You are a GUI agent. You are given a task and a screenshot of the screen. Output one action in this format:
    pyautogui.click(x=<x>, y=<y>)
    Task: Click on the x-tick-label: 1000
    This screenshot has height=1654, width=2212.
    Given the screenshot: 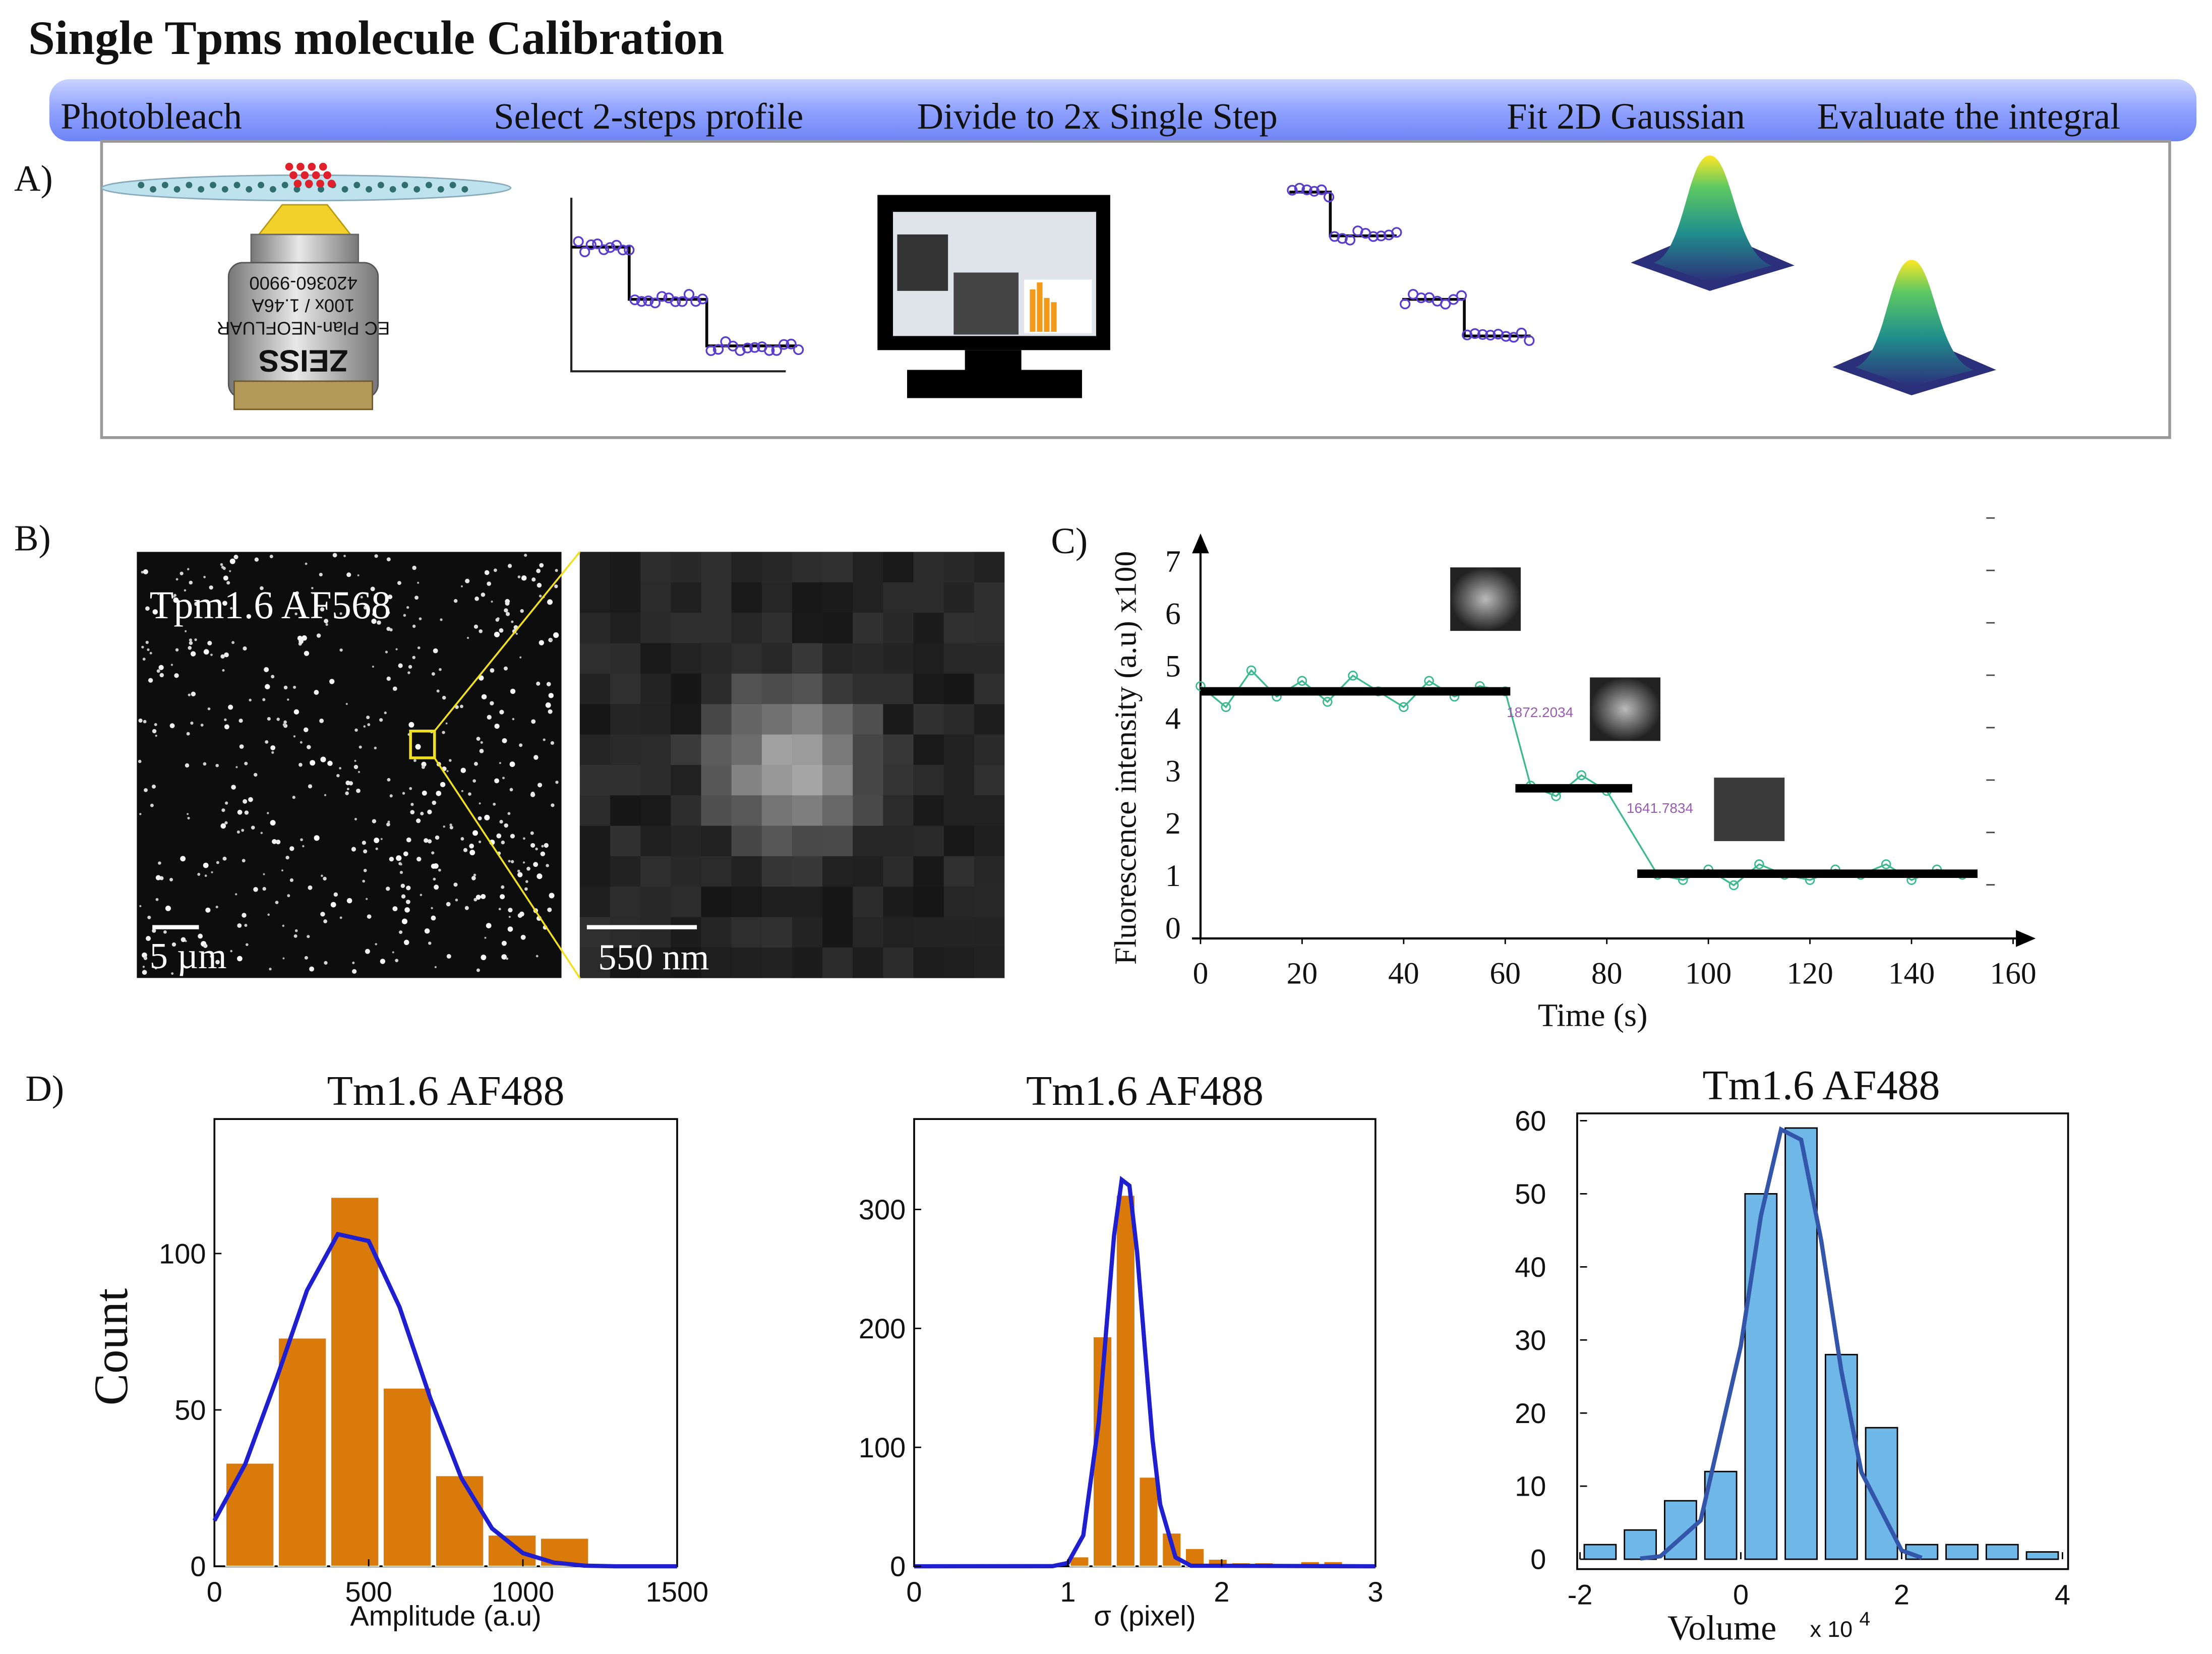 What is the action you would take?
    pyautogui.click(x=523, y=1592)
    